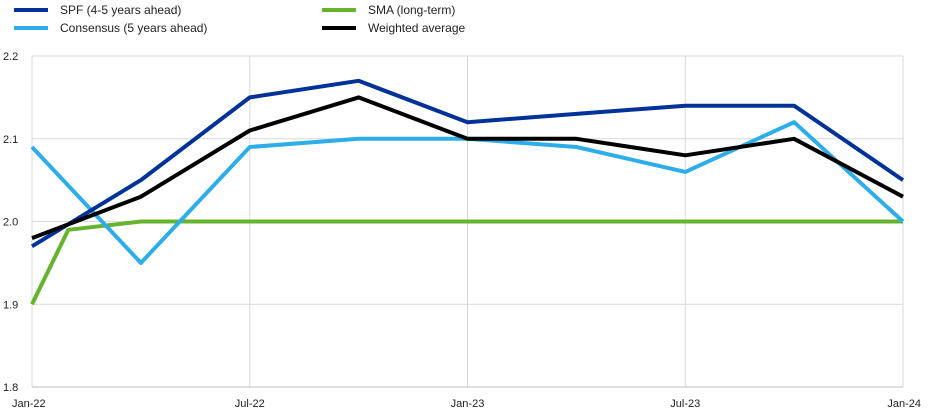  Describe the element at coordinates (339, 28) in the screenshot. I see `legend-swatch-weighted` at that location.